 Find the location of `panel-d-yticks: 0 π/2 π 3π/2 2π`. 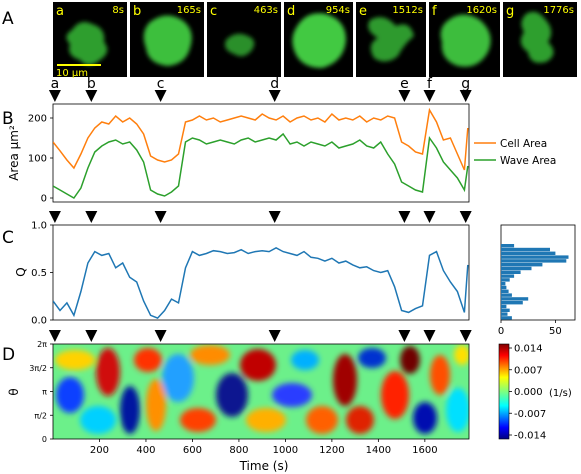

panel-d-yticks: 0 π/2 π 3π/2 2π is located at coordinates (41, 392).